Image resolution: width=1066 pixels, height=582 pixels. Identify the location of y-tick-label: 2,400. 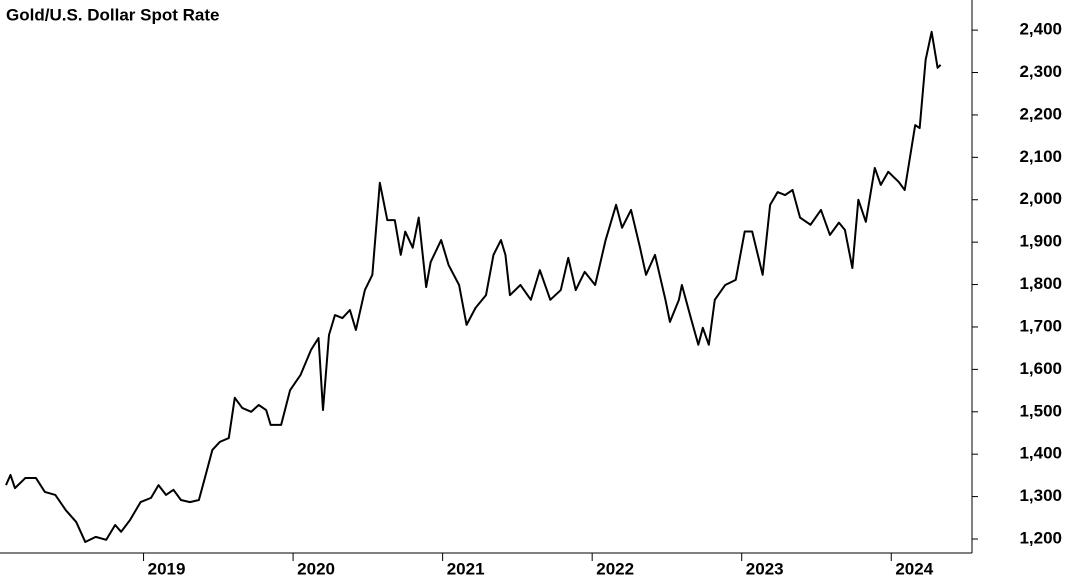
(1040, 29).